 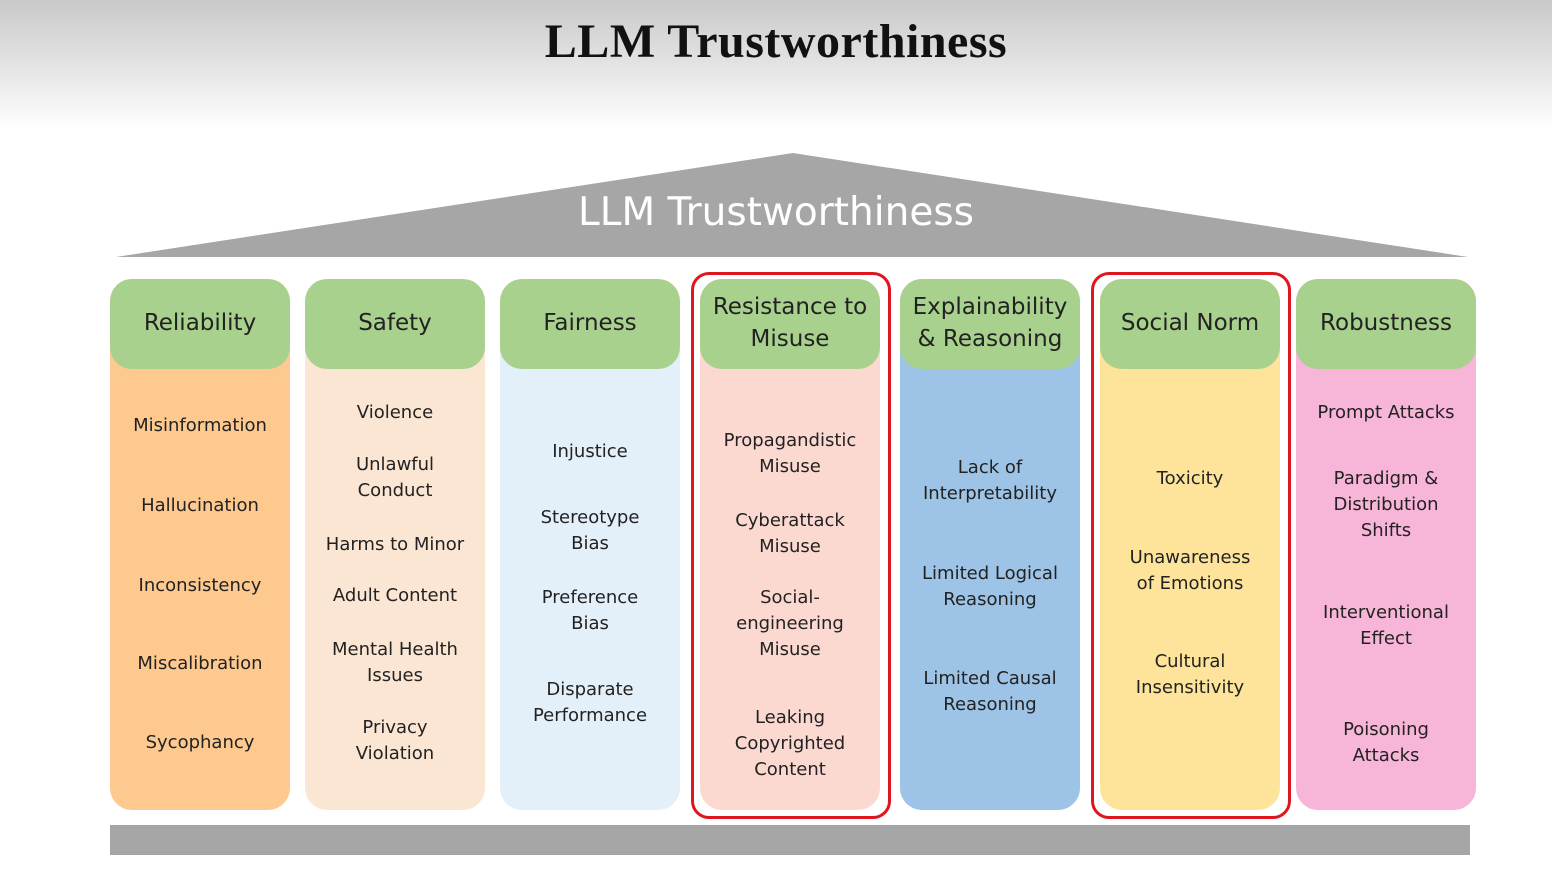 I want to click on pillar-title: Explainability & Reasoning, so click(x=990, y=323).